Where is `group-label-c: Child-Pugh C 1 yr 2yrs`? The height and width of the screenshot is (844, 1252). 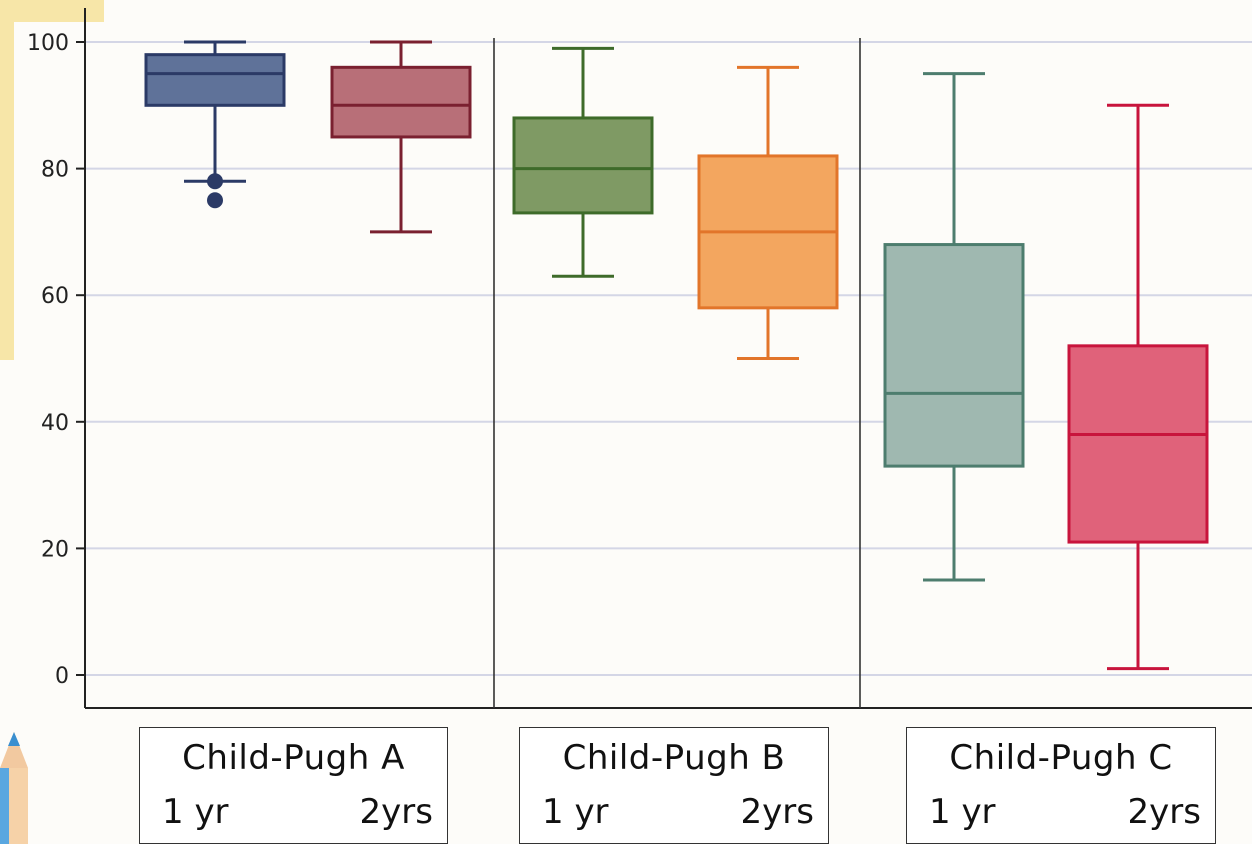 group-label-c: Child-Pugh C 1 yr 2yrs is located at coordinates (1061, 785).